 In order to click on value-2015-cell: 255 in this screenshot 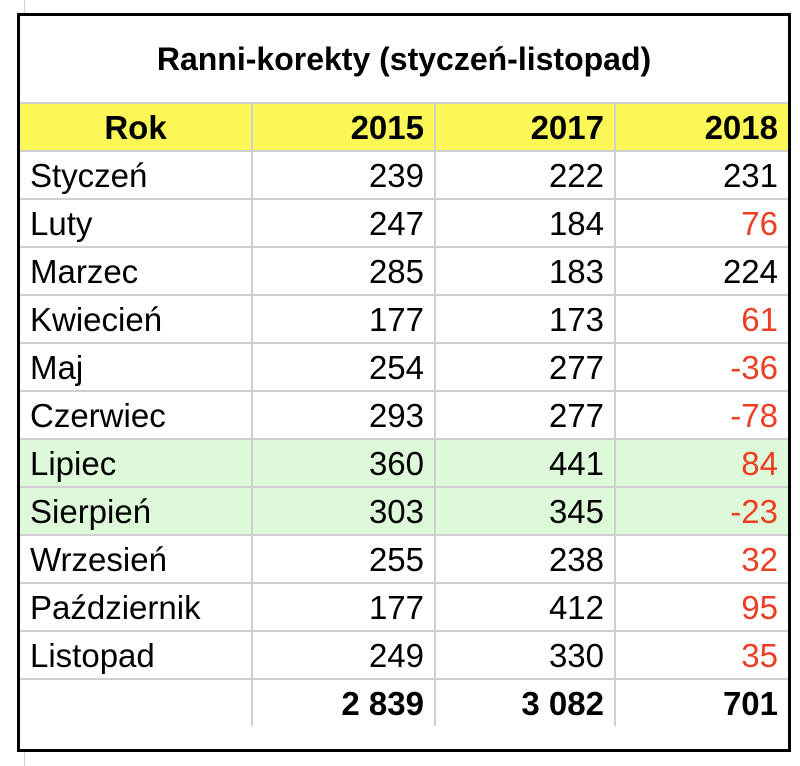, I will do `click(343, 559)`.